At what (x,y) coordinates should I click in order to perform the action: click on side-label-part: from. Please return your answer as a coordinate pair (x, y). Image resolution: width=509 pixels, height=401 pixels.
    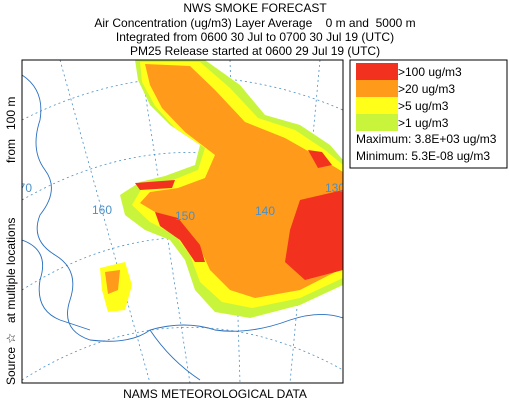
    Looking at the image, I should click on (11, 151).